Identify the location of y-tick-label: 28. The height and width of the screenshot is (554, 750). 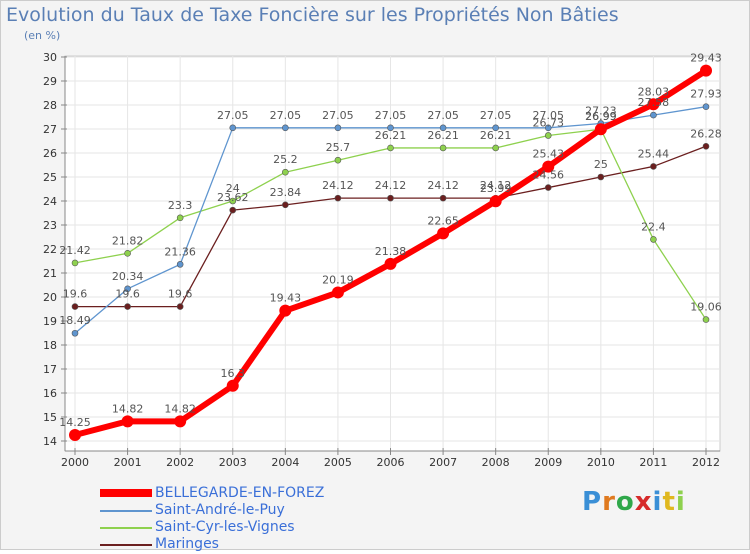
(50, 105).